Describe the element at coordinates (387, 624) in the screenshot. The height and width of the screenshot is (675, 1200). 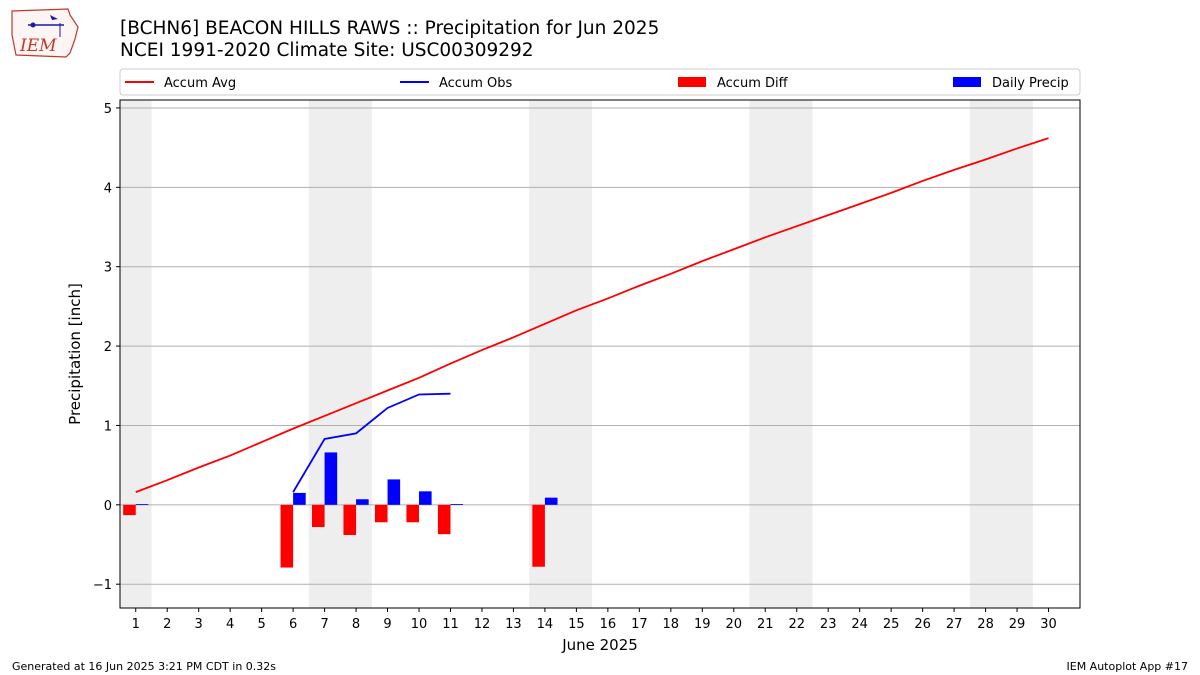
I see `xtick-label-9: 9` at that location.